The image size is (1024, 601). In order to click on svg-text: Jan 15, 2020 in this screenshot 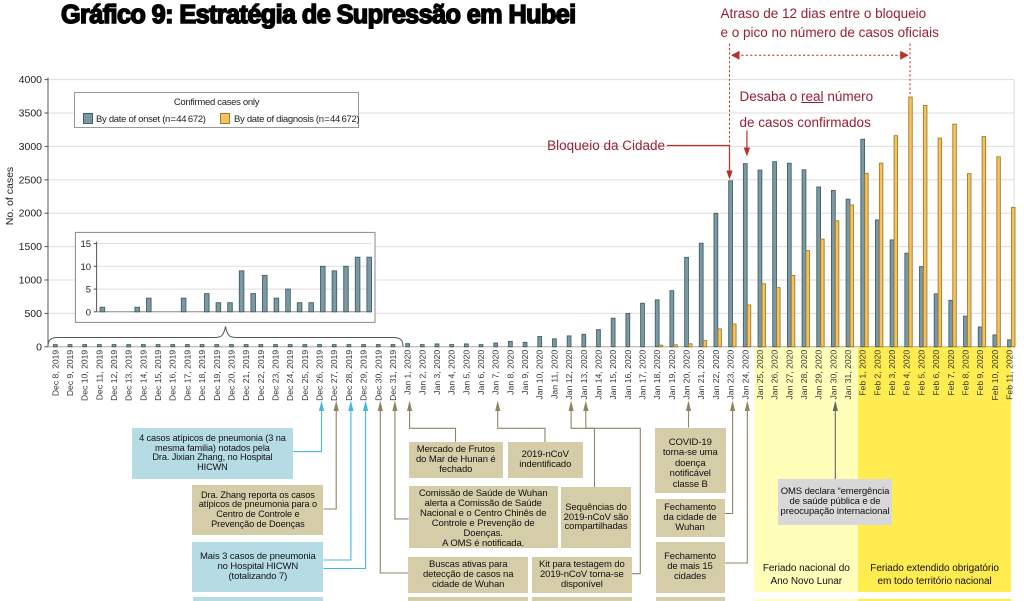, I will do `click(613, 375)`.